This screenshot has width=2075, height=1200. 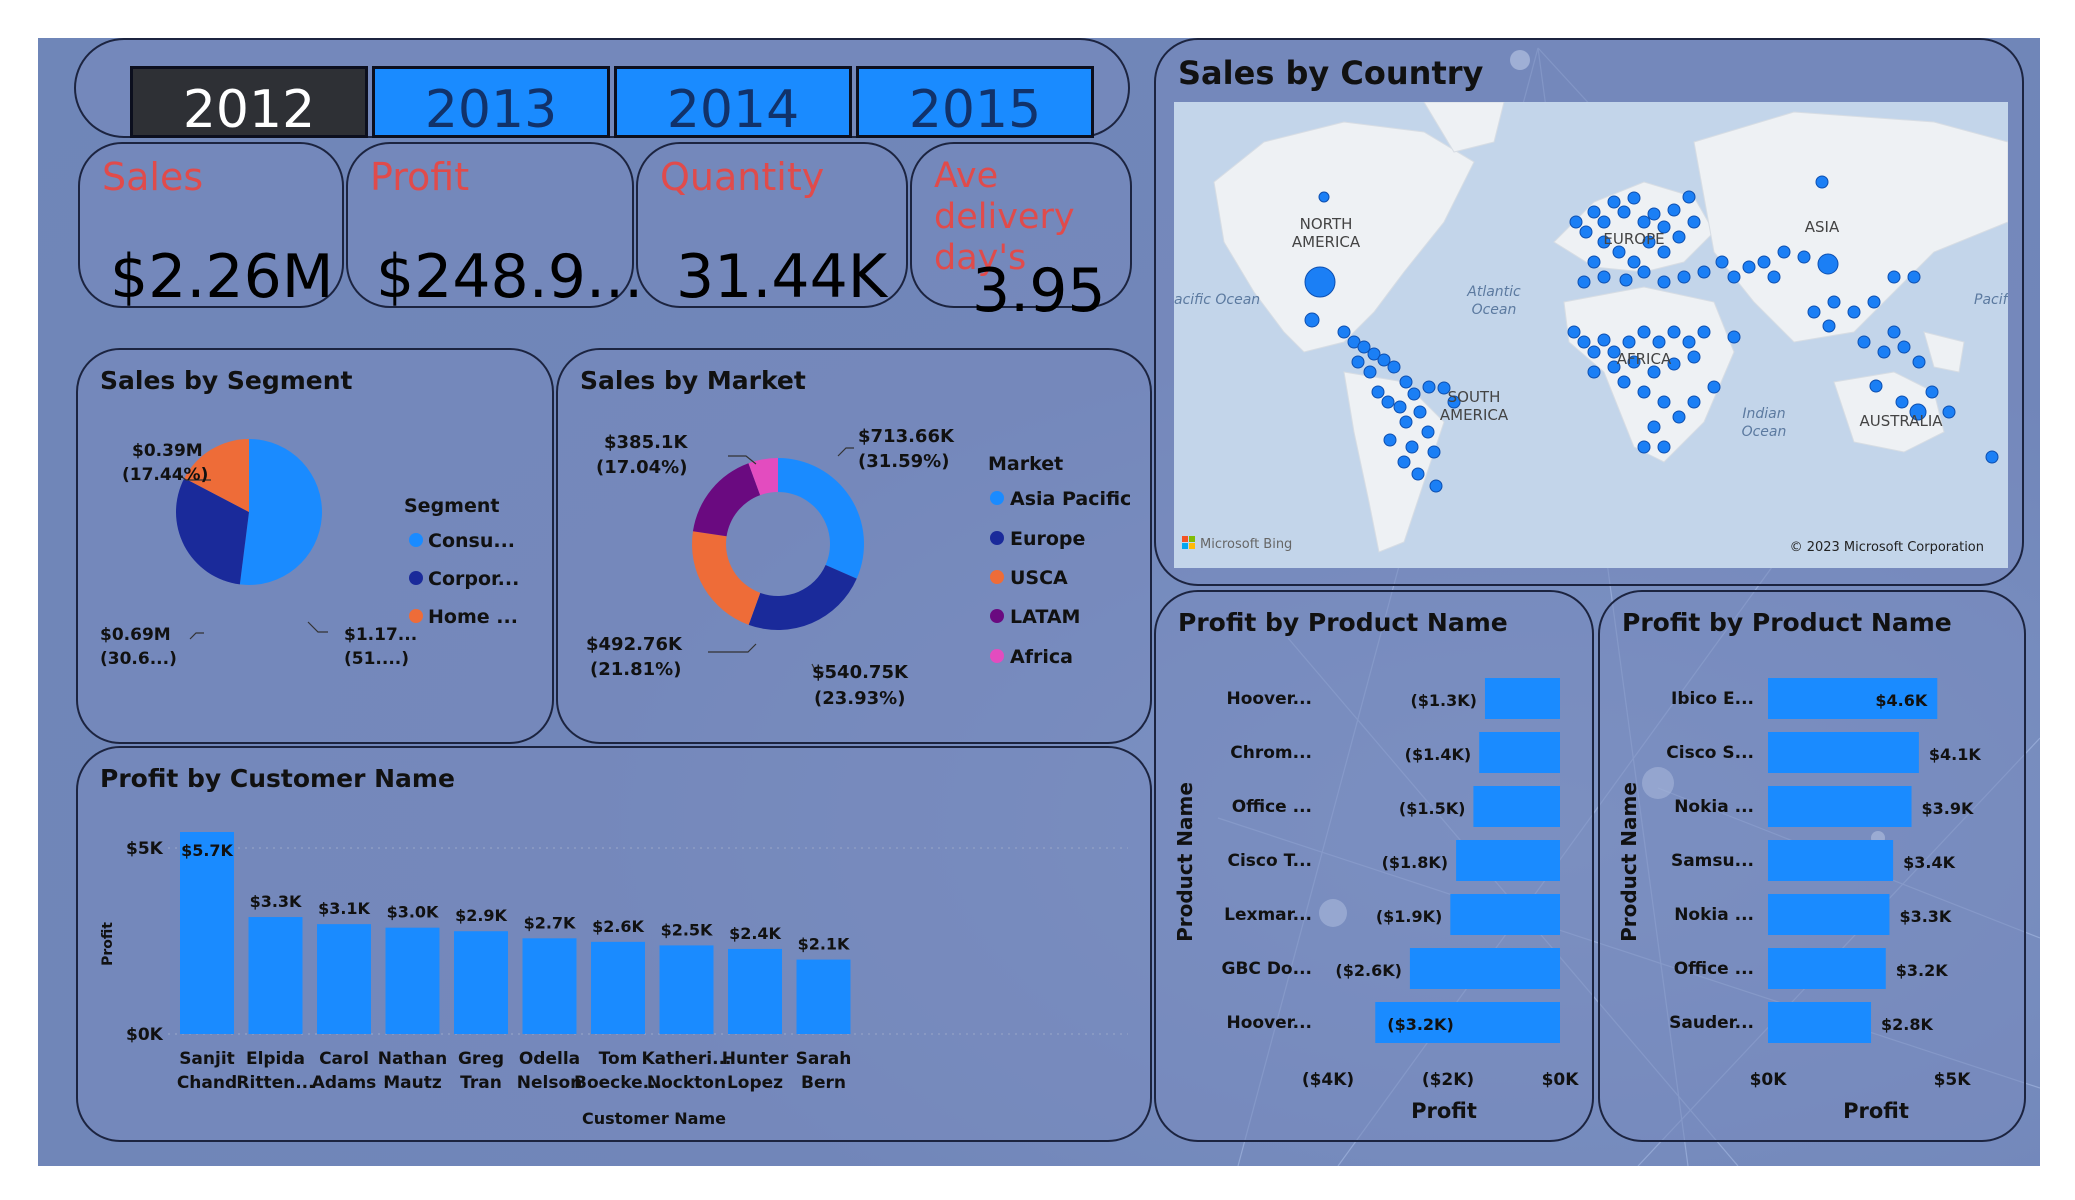 I want to click on year-button-2013: 2013, so click(x=491, y=102).